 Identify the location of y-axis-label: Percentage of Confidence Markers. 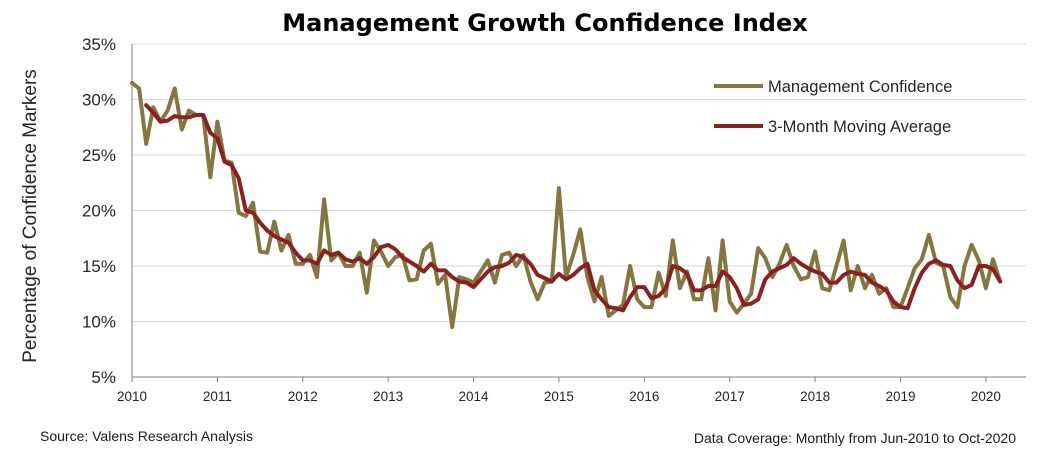
(30, 216).